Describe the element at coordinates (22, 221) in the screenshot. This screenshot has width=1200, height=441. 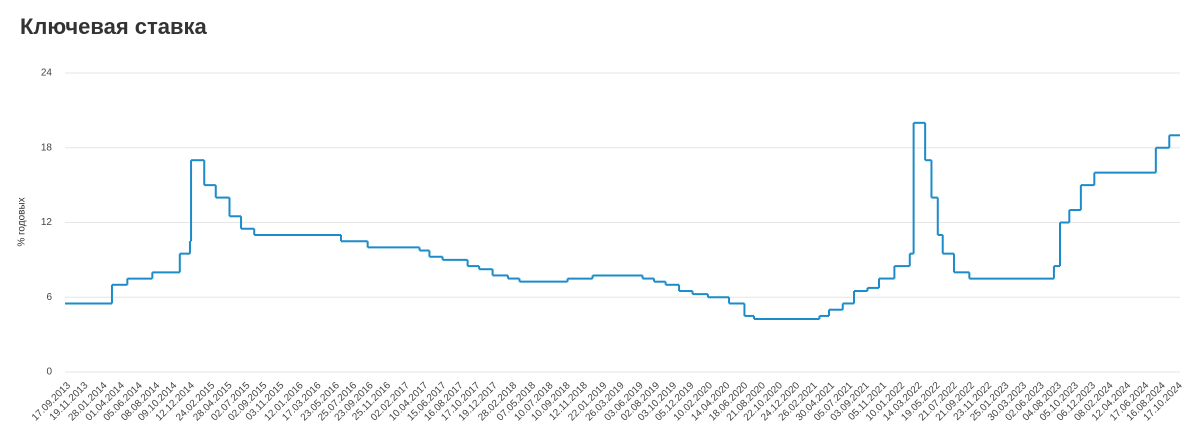
I see `y-axis-label: % годовых` at that location.